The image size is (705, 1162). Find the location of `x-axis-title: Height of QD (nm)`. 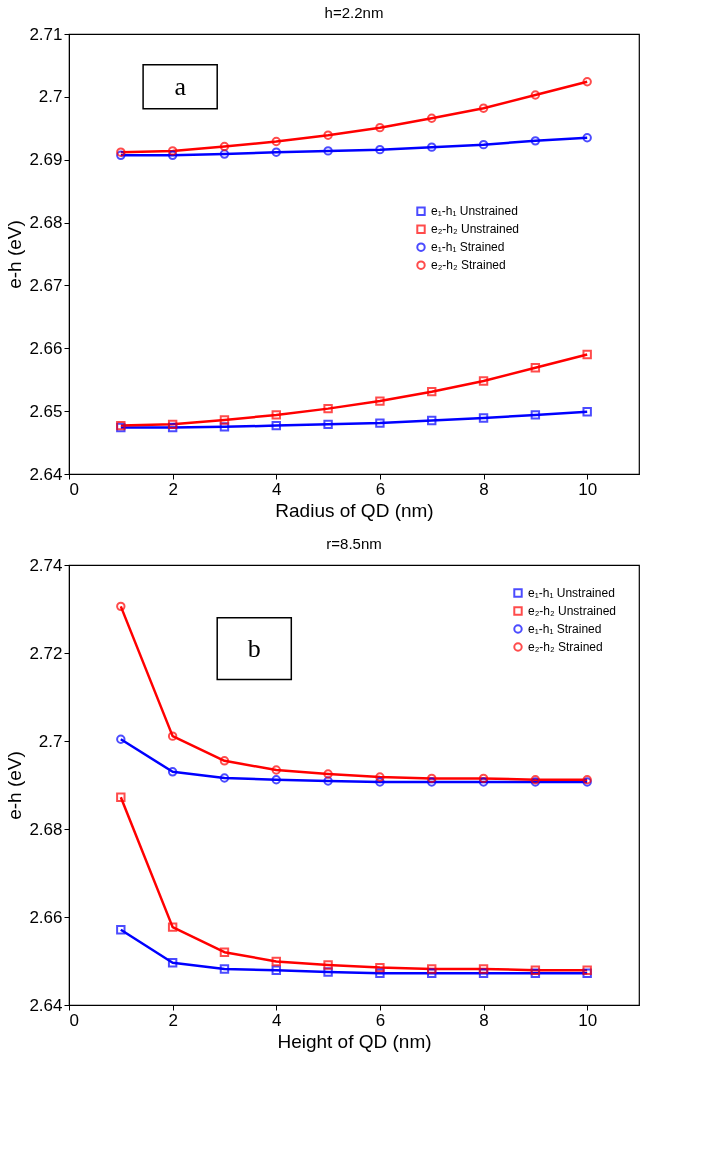

x-axis-title: Height of QD (nm) is located at coordinates (354, 1041).